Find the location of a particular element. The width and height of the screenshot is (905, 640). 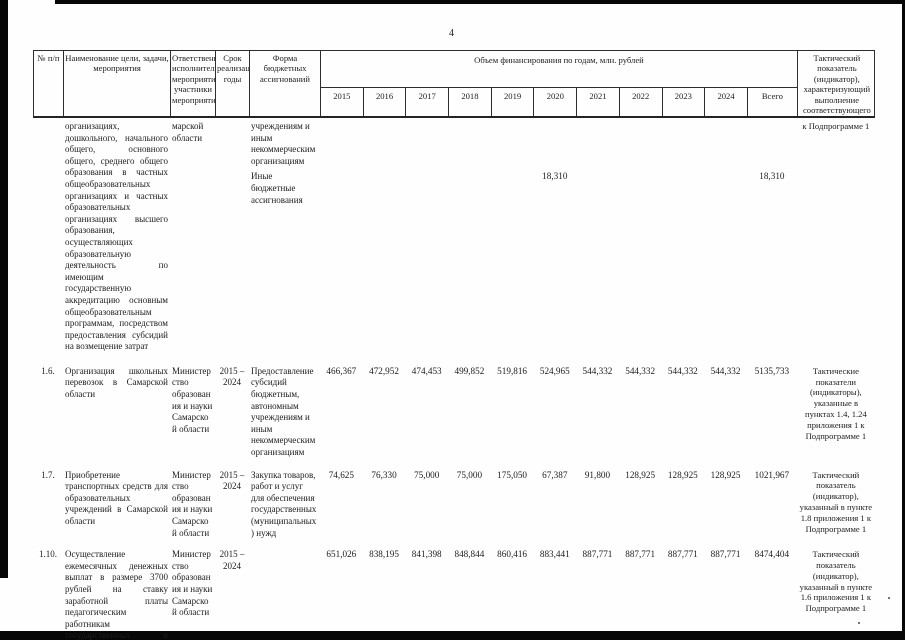

scan-edge-top is located at coordinates (480, 2).